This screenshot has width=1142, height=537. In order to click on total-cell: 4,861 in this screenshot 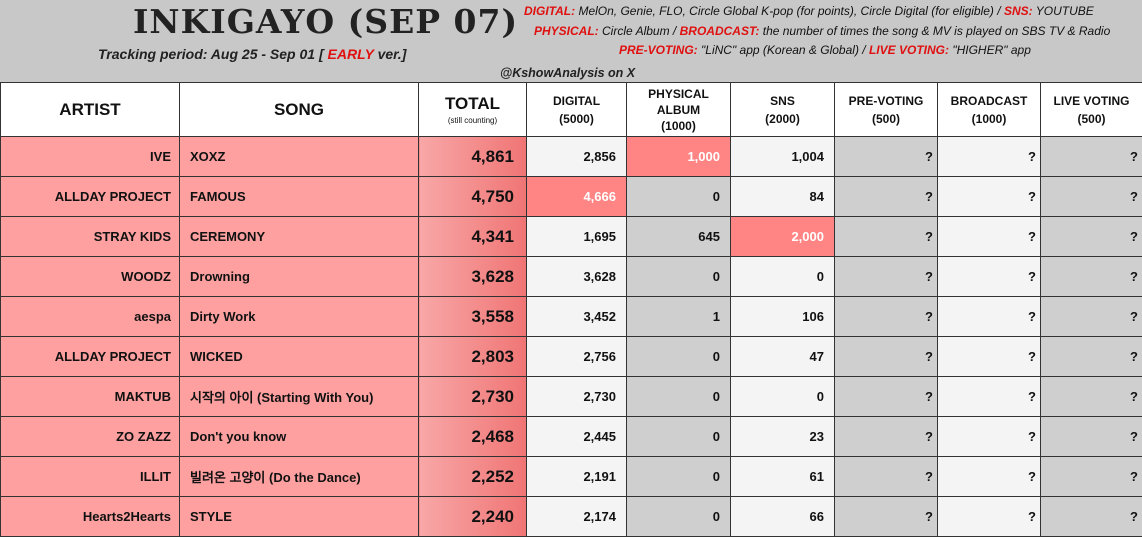, I will do `click(473, 157)`.